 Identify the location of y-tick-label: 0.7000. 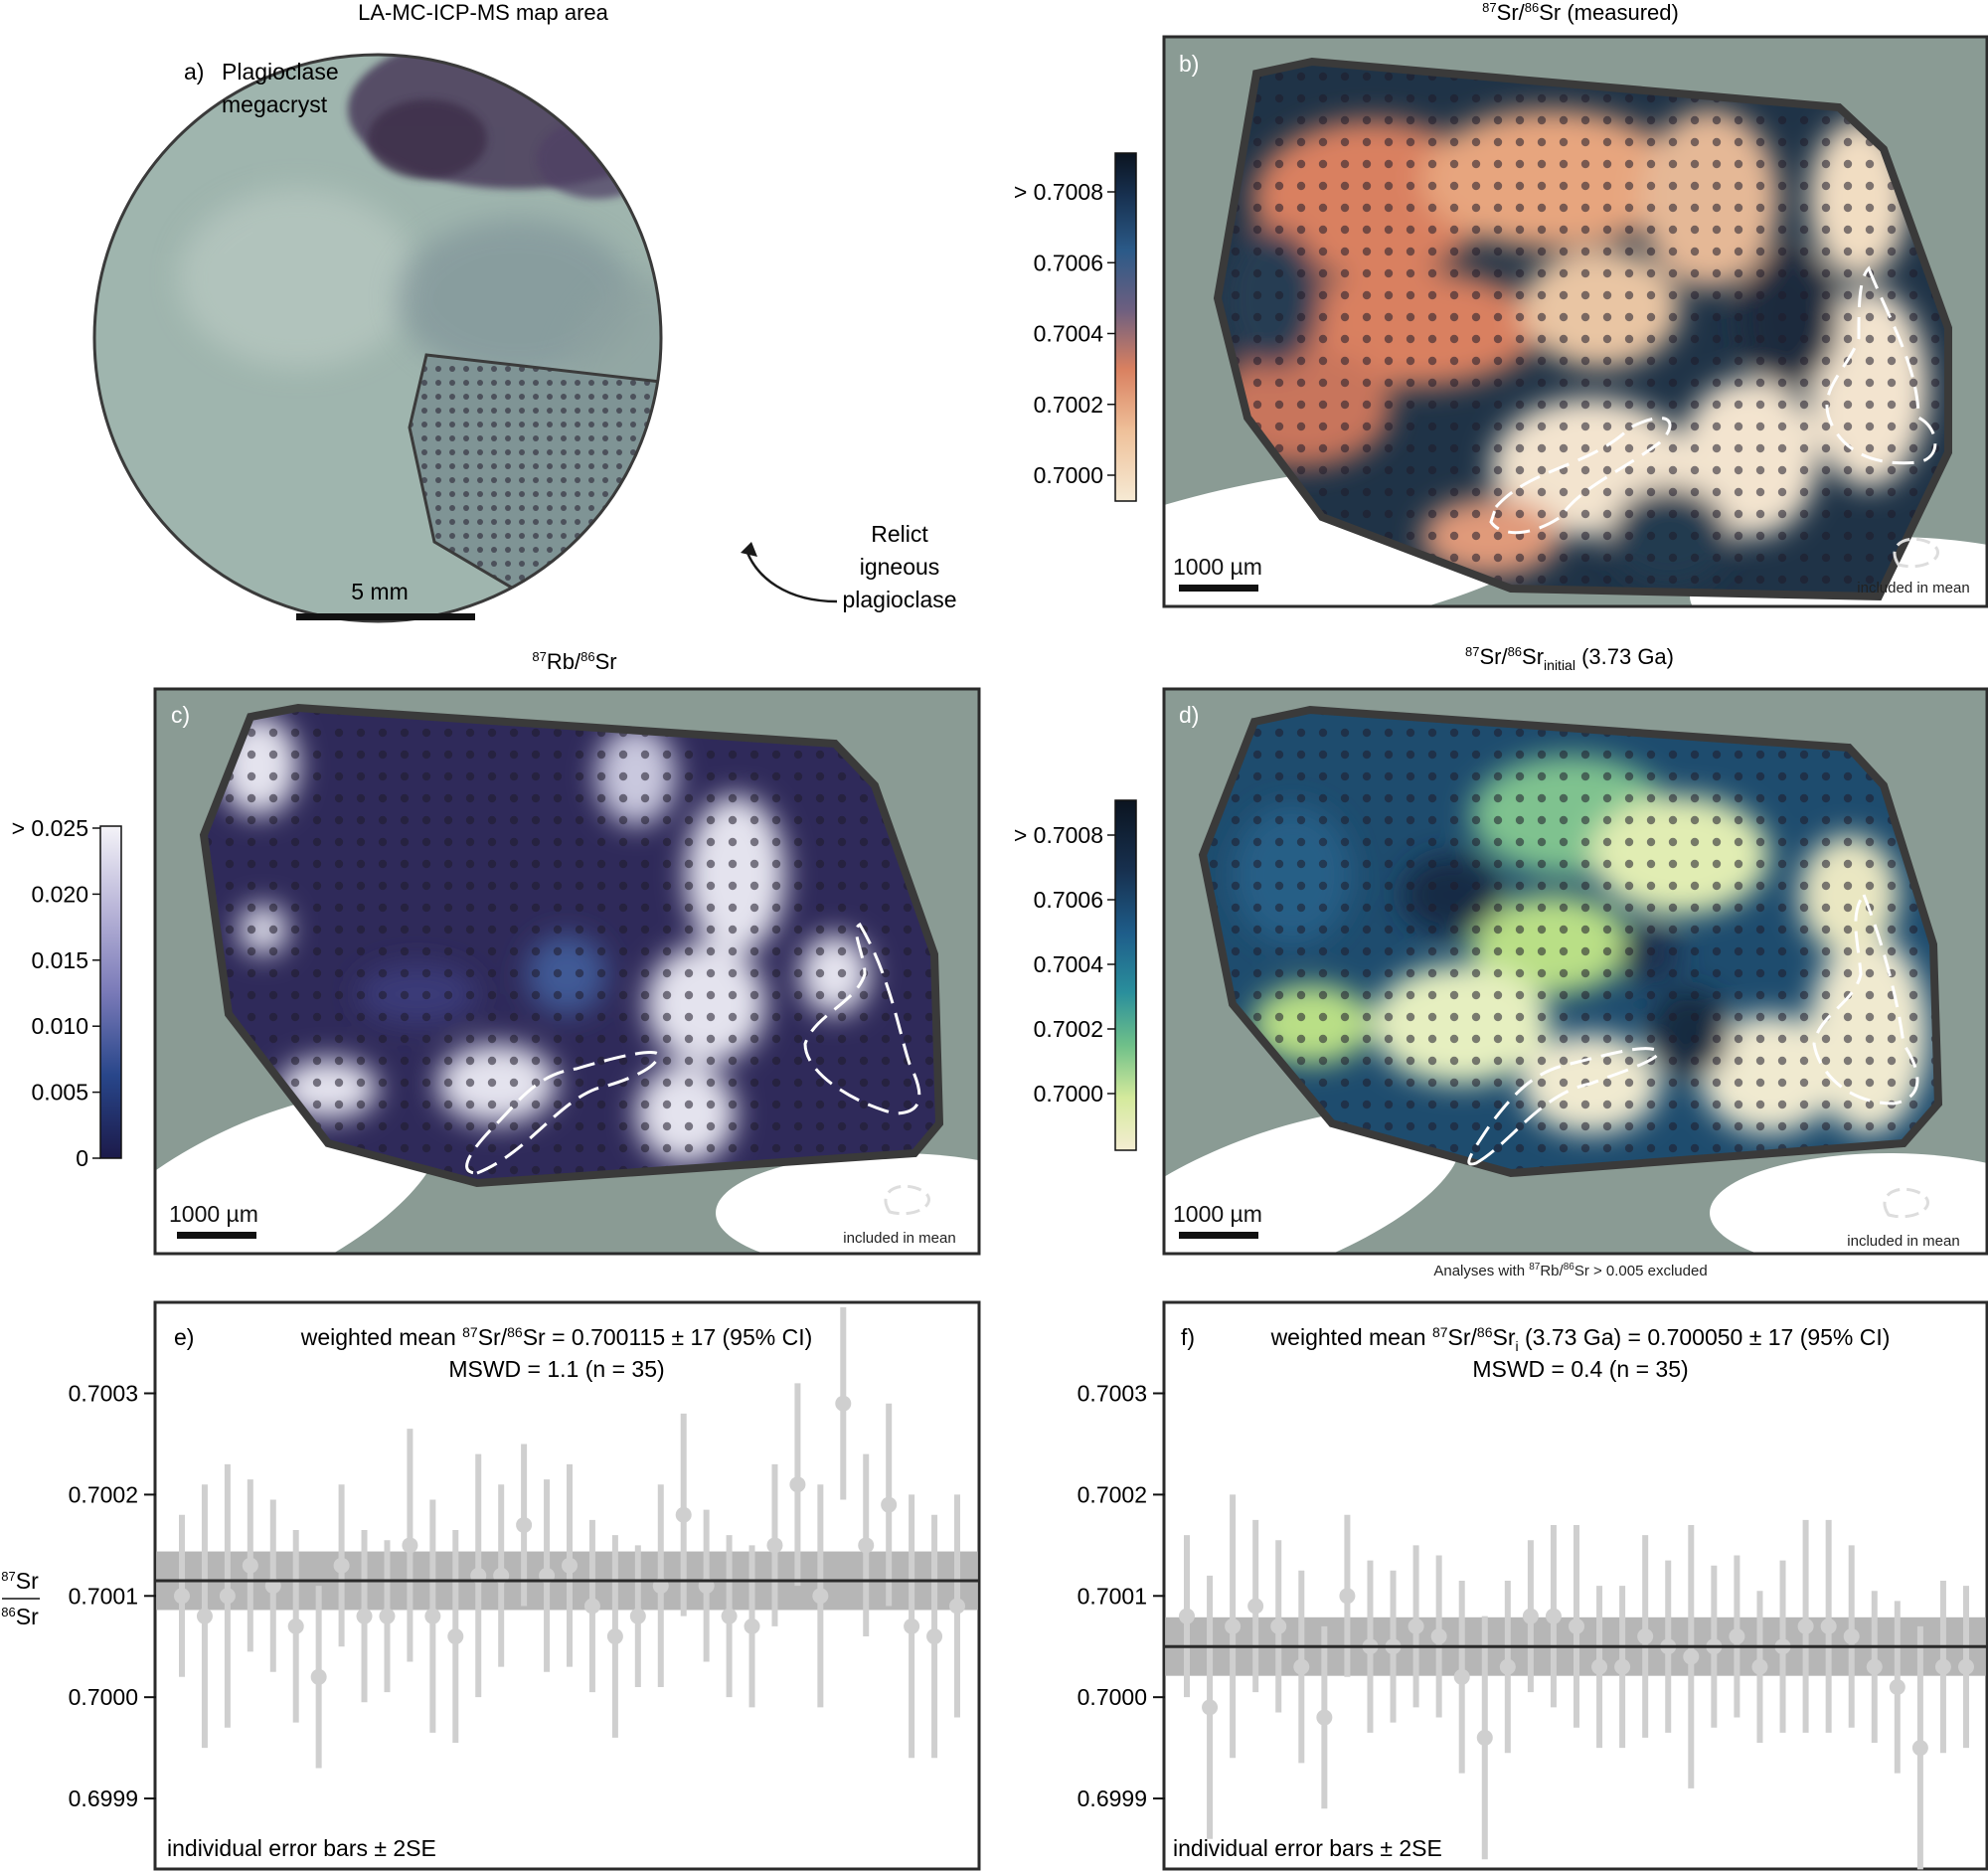
(103, 1697).